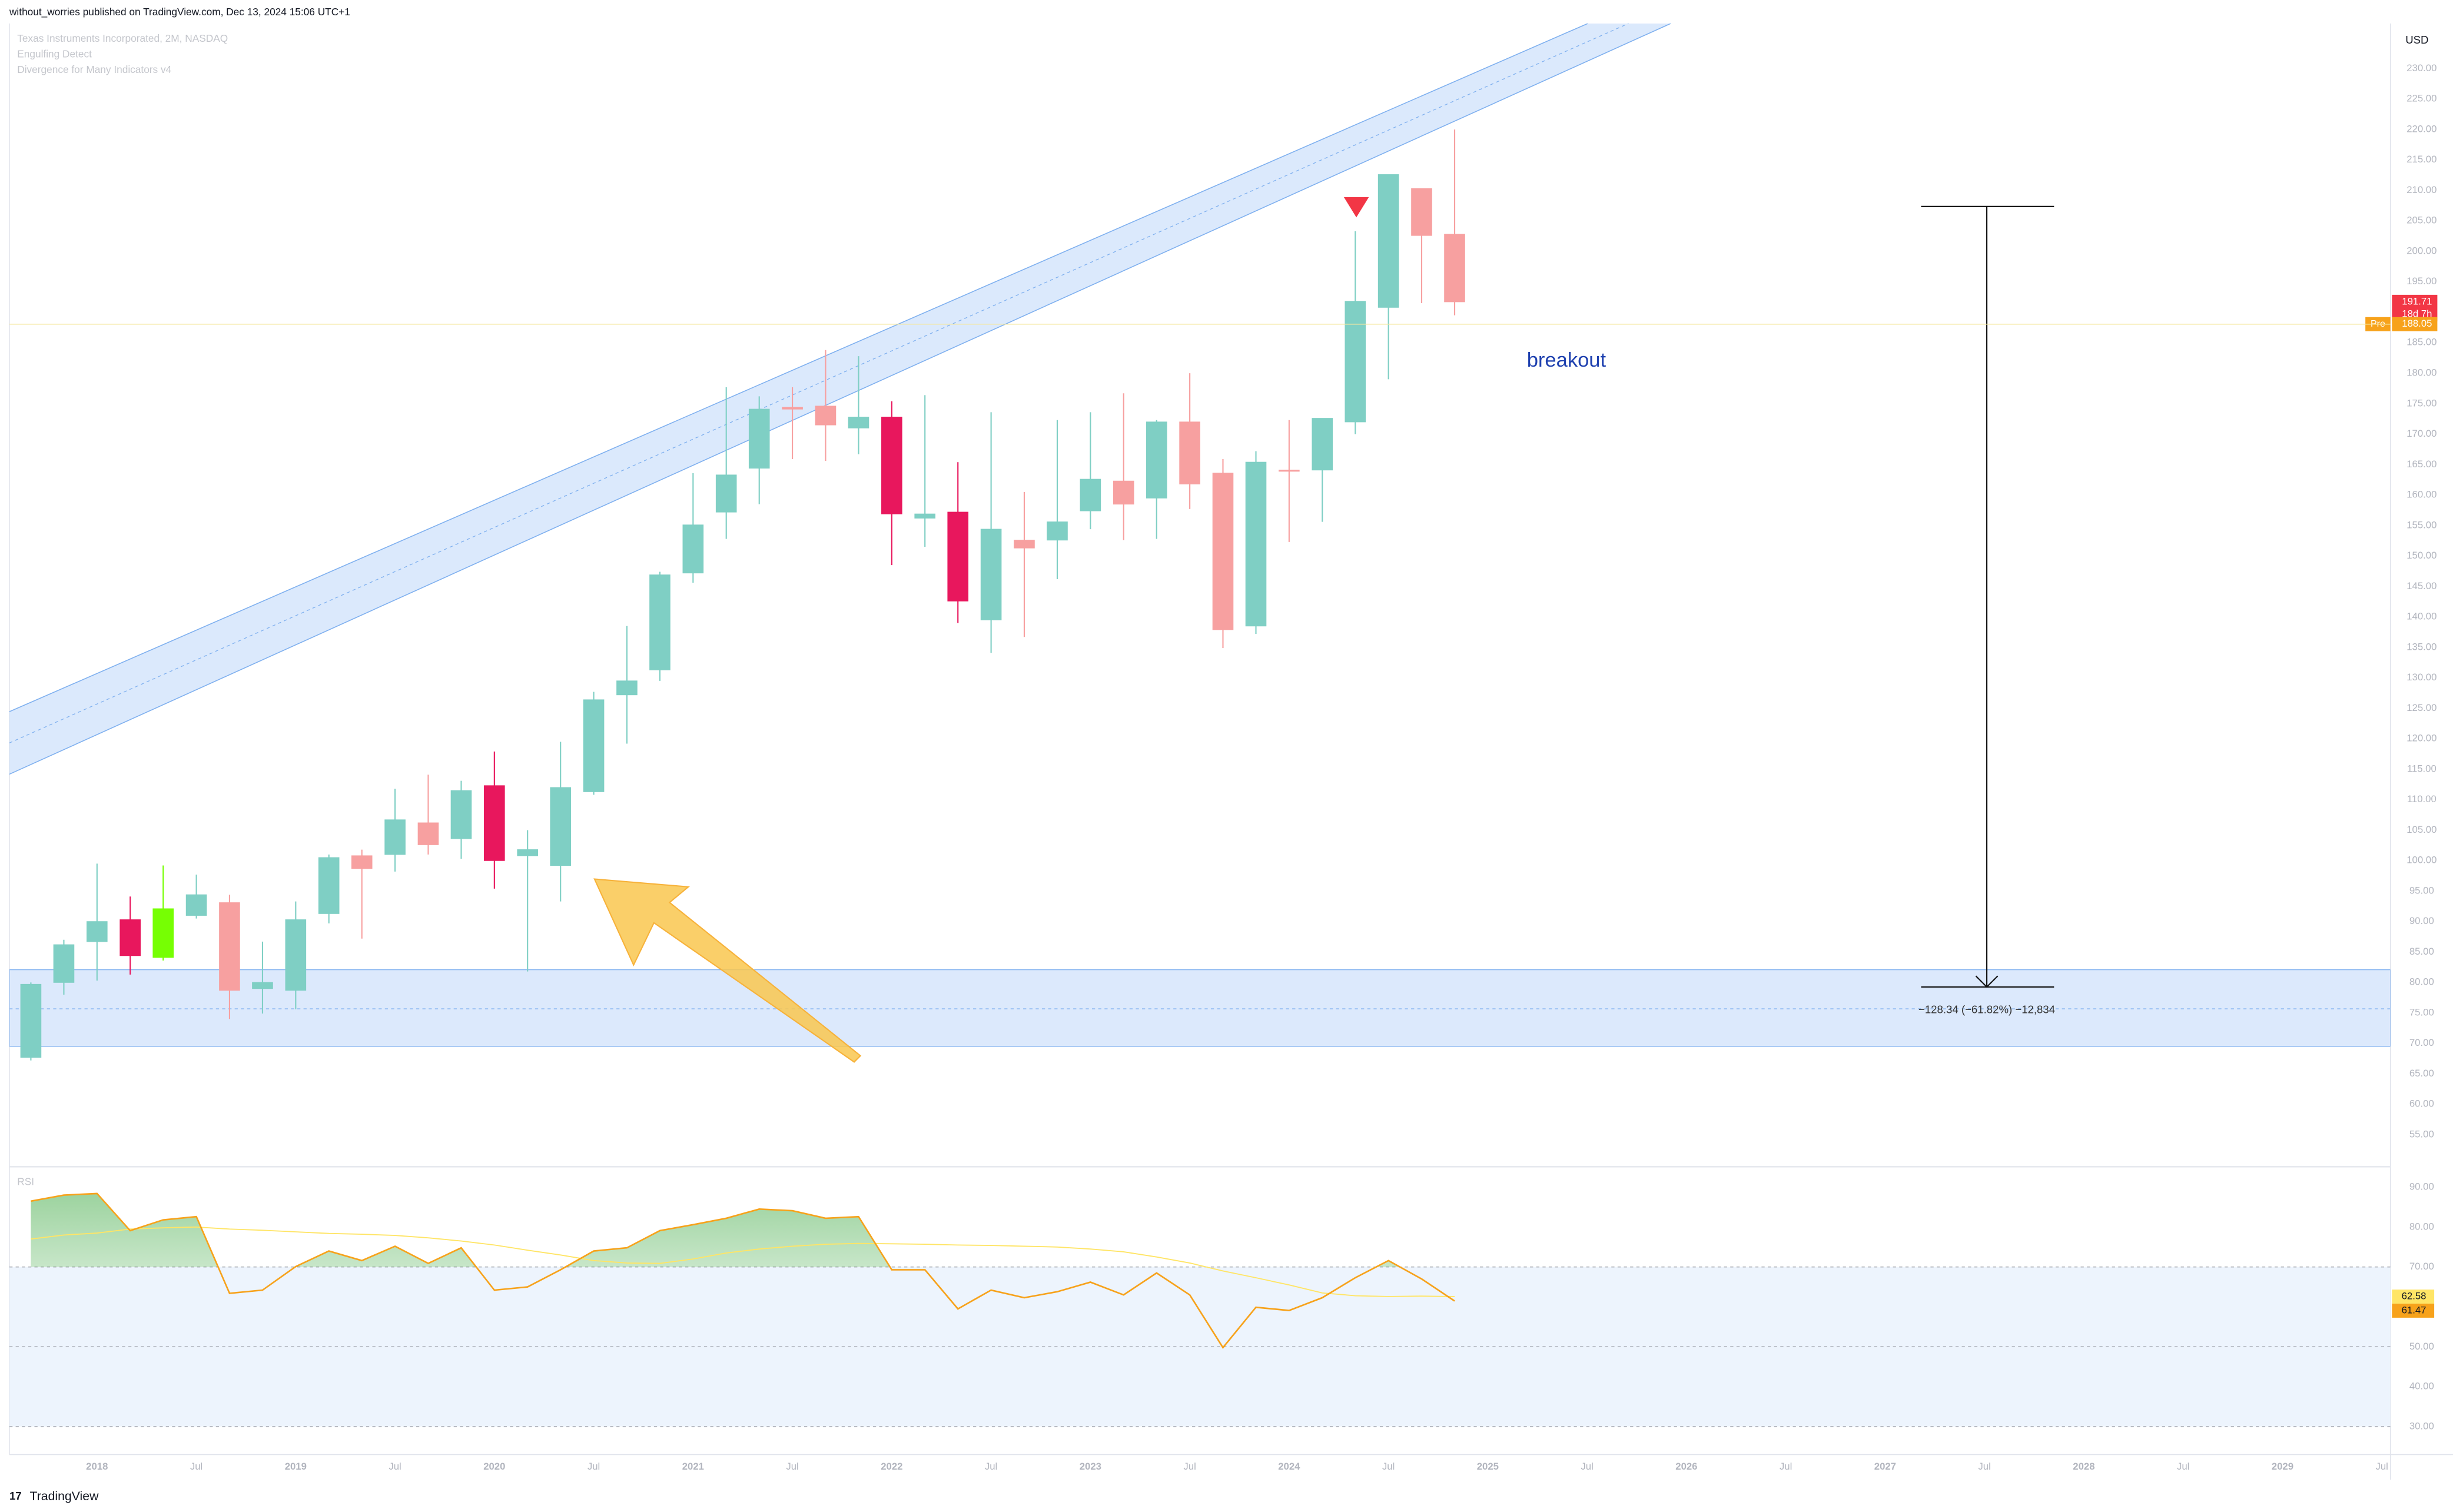  Describe the element at coordinates (2417, 324) in the screenshot. I see `pre-price-label: 188.05` at that location.